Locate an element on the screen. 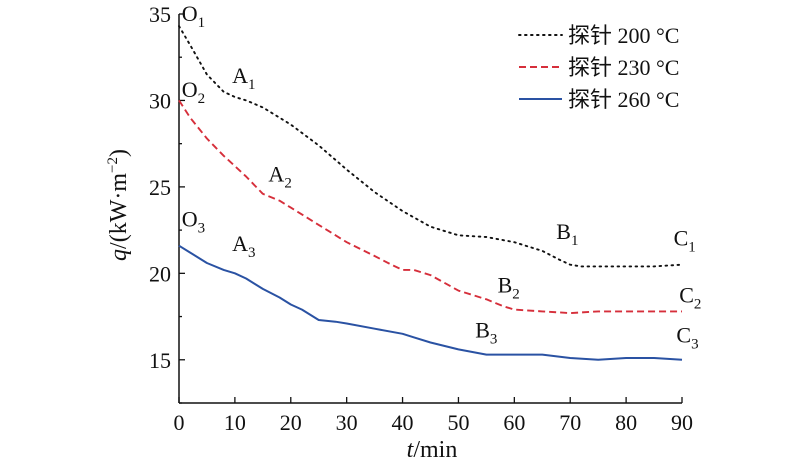 The image size is (800, 467). legend-item-1: 探针 200 °C is located at coordinates (598, 35).